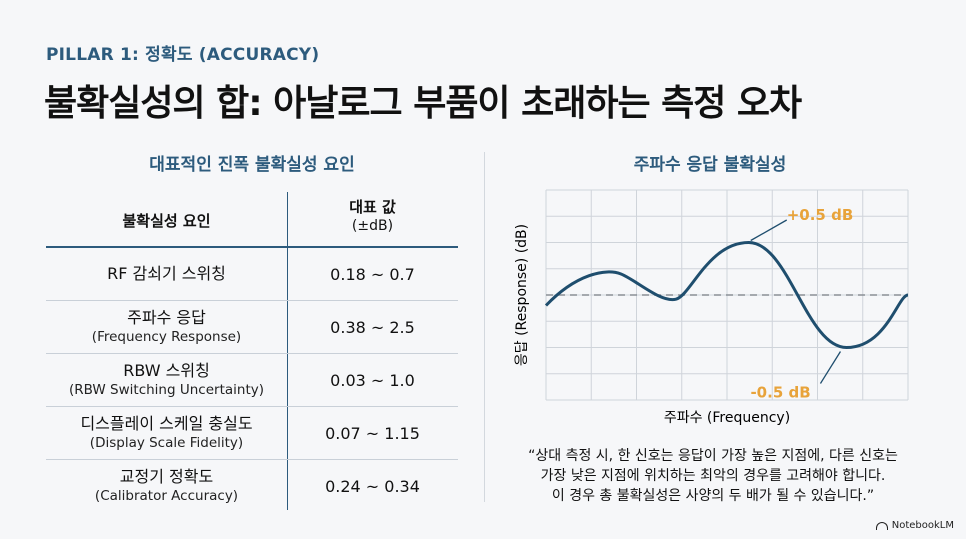 The width and height of the screenshot is (966, 539). Describe the element at coordinates (372, 486) in the screenshot. I see `value-cell: 0.24 ~ 0.34` at that location.